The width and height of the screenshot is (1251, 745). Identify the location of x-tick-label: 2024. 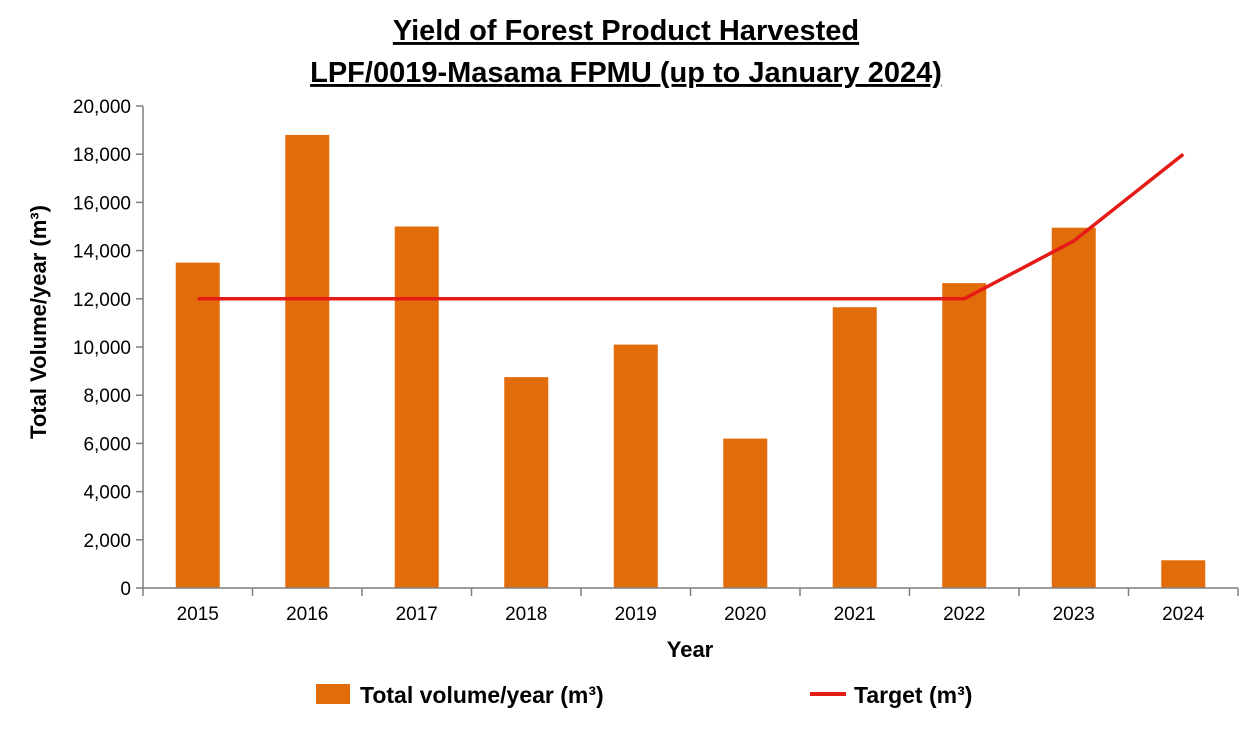
(1183, 614).